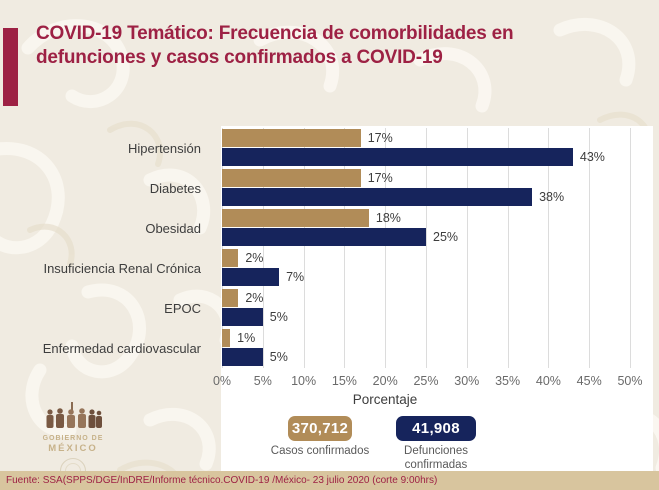 This screenshot has height=490, width=659. I want to click on bar-value-label: 18%, so click(388, 218).